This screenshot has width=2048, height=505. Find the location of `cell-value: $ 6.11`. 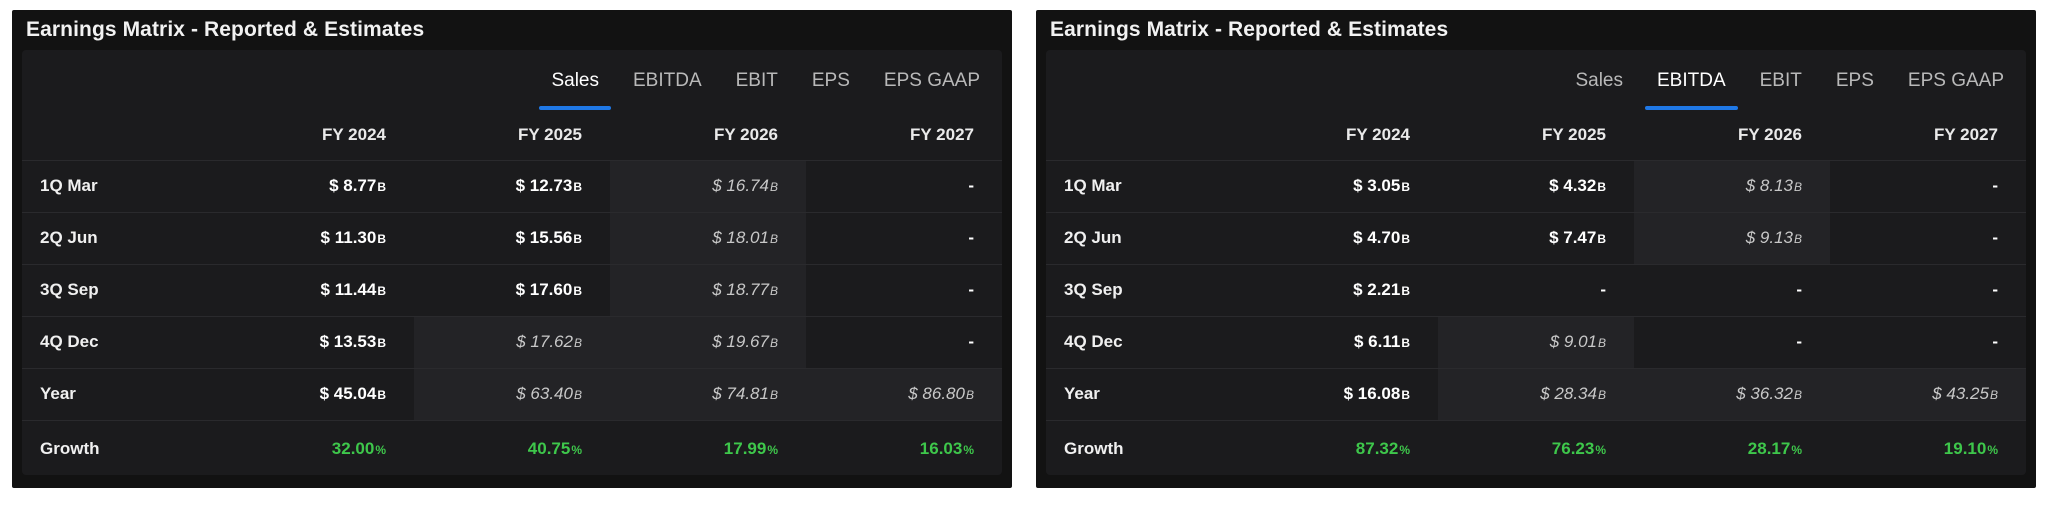

cell-value: $ 6.11 is located at coordinates (1377, 341).